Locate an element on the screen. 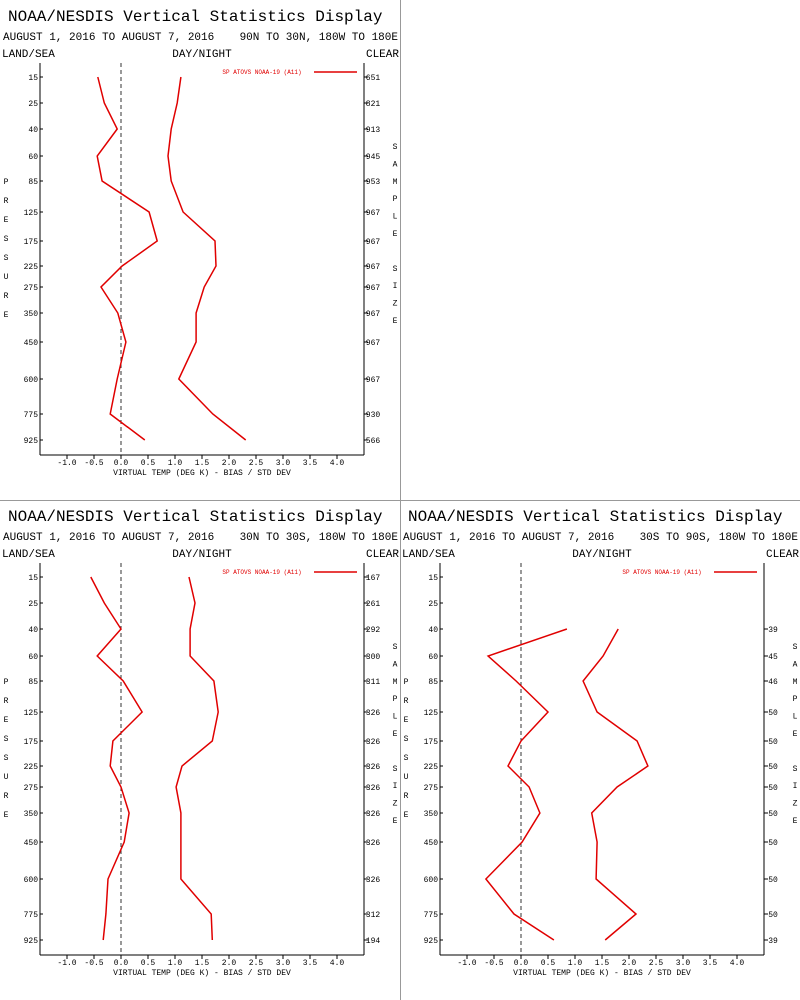 This screenshot has height=1000, width=800. x-axis-label: VIRTUAL TEMP (DEG K) - BIAS / STD DEV is located at coordinates (202, 973).